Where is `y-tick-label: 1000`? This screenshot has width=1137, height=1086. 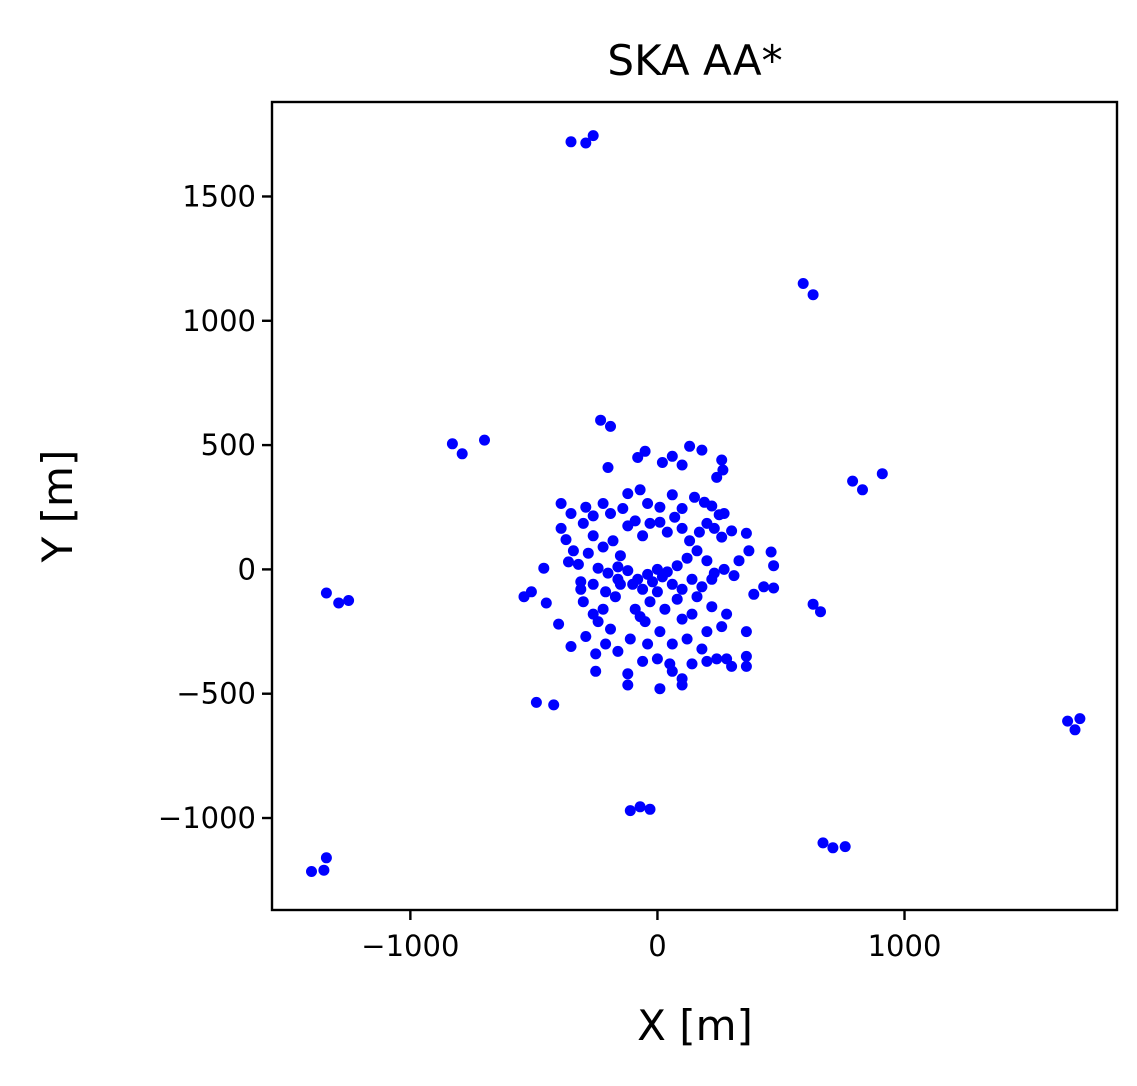 y-tick-label: 1000 is located at coordinates (219, 321).